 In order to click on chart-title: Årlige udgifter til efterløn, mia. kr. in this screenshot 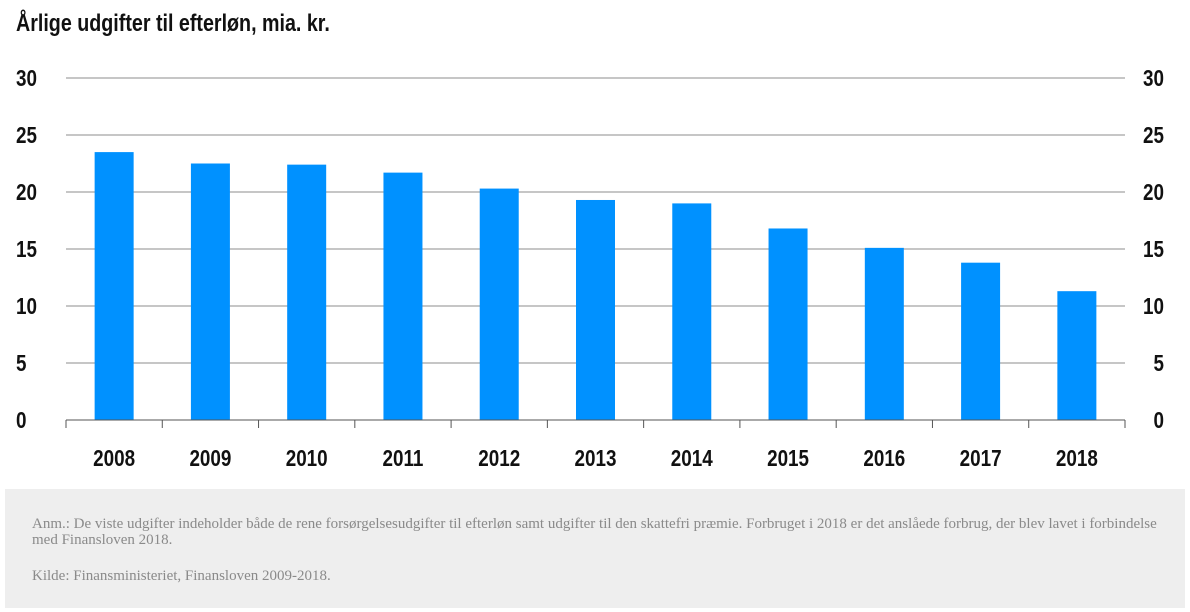, I will do `click(173, 23)`.